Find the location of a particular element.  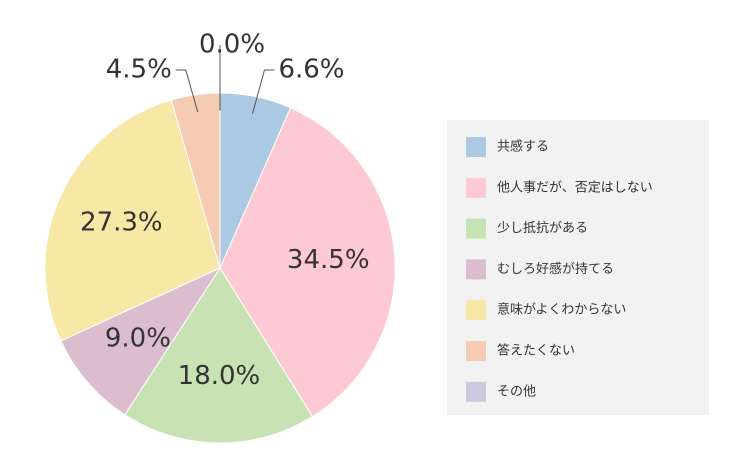

value-label: 18.0% is located at coordinates (219, 376).